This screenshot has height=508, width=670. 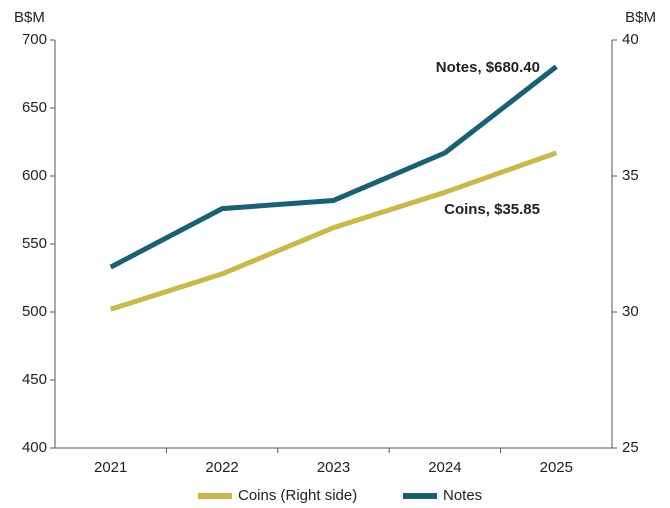 What do you see at coordinates (34, 379) in the screenshot?
I see `y-tick-label: 450` at bounding box center [34, 379].